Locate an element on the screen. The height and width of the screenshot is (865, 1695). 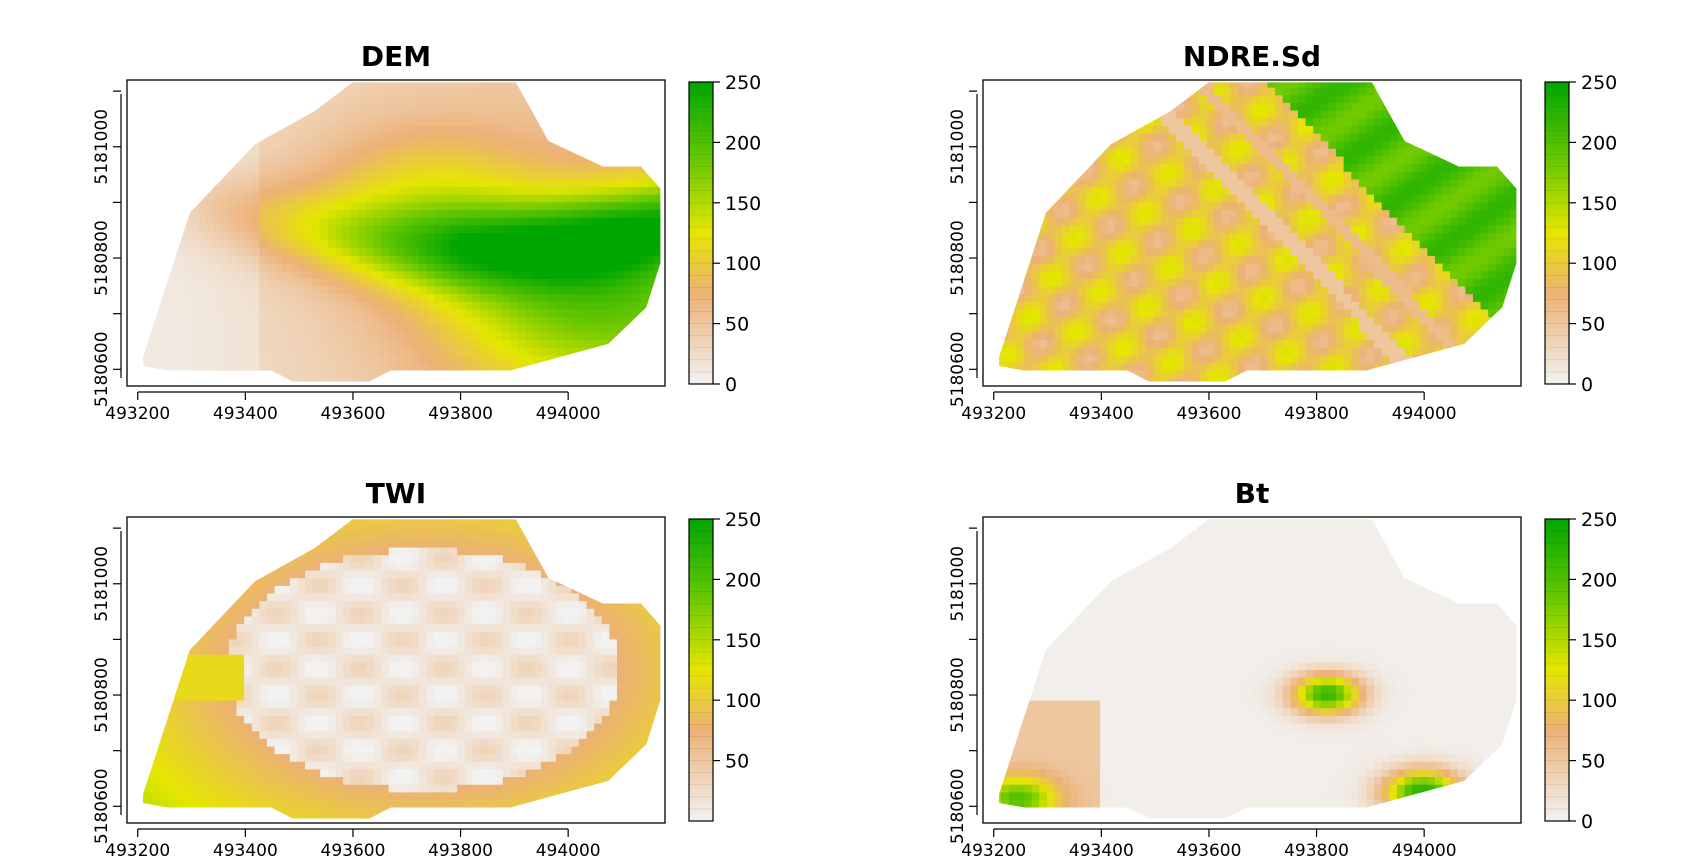
panel-title: Bt is located at coordinates (1252, 493).